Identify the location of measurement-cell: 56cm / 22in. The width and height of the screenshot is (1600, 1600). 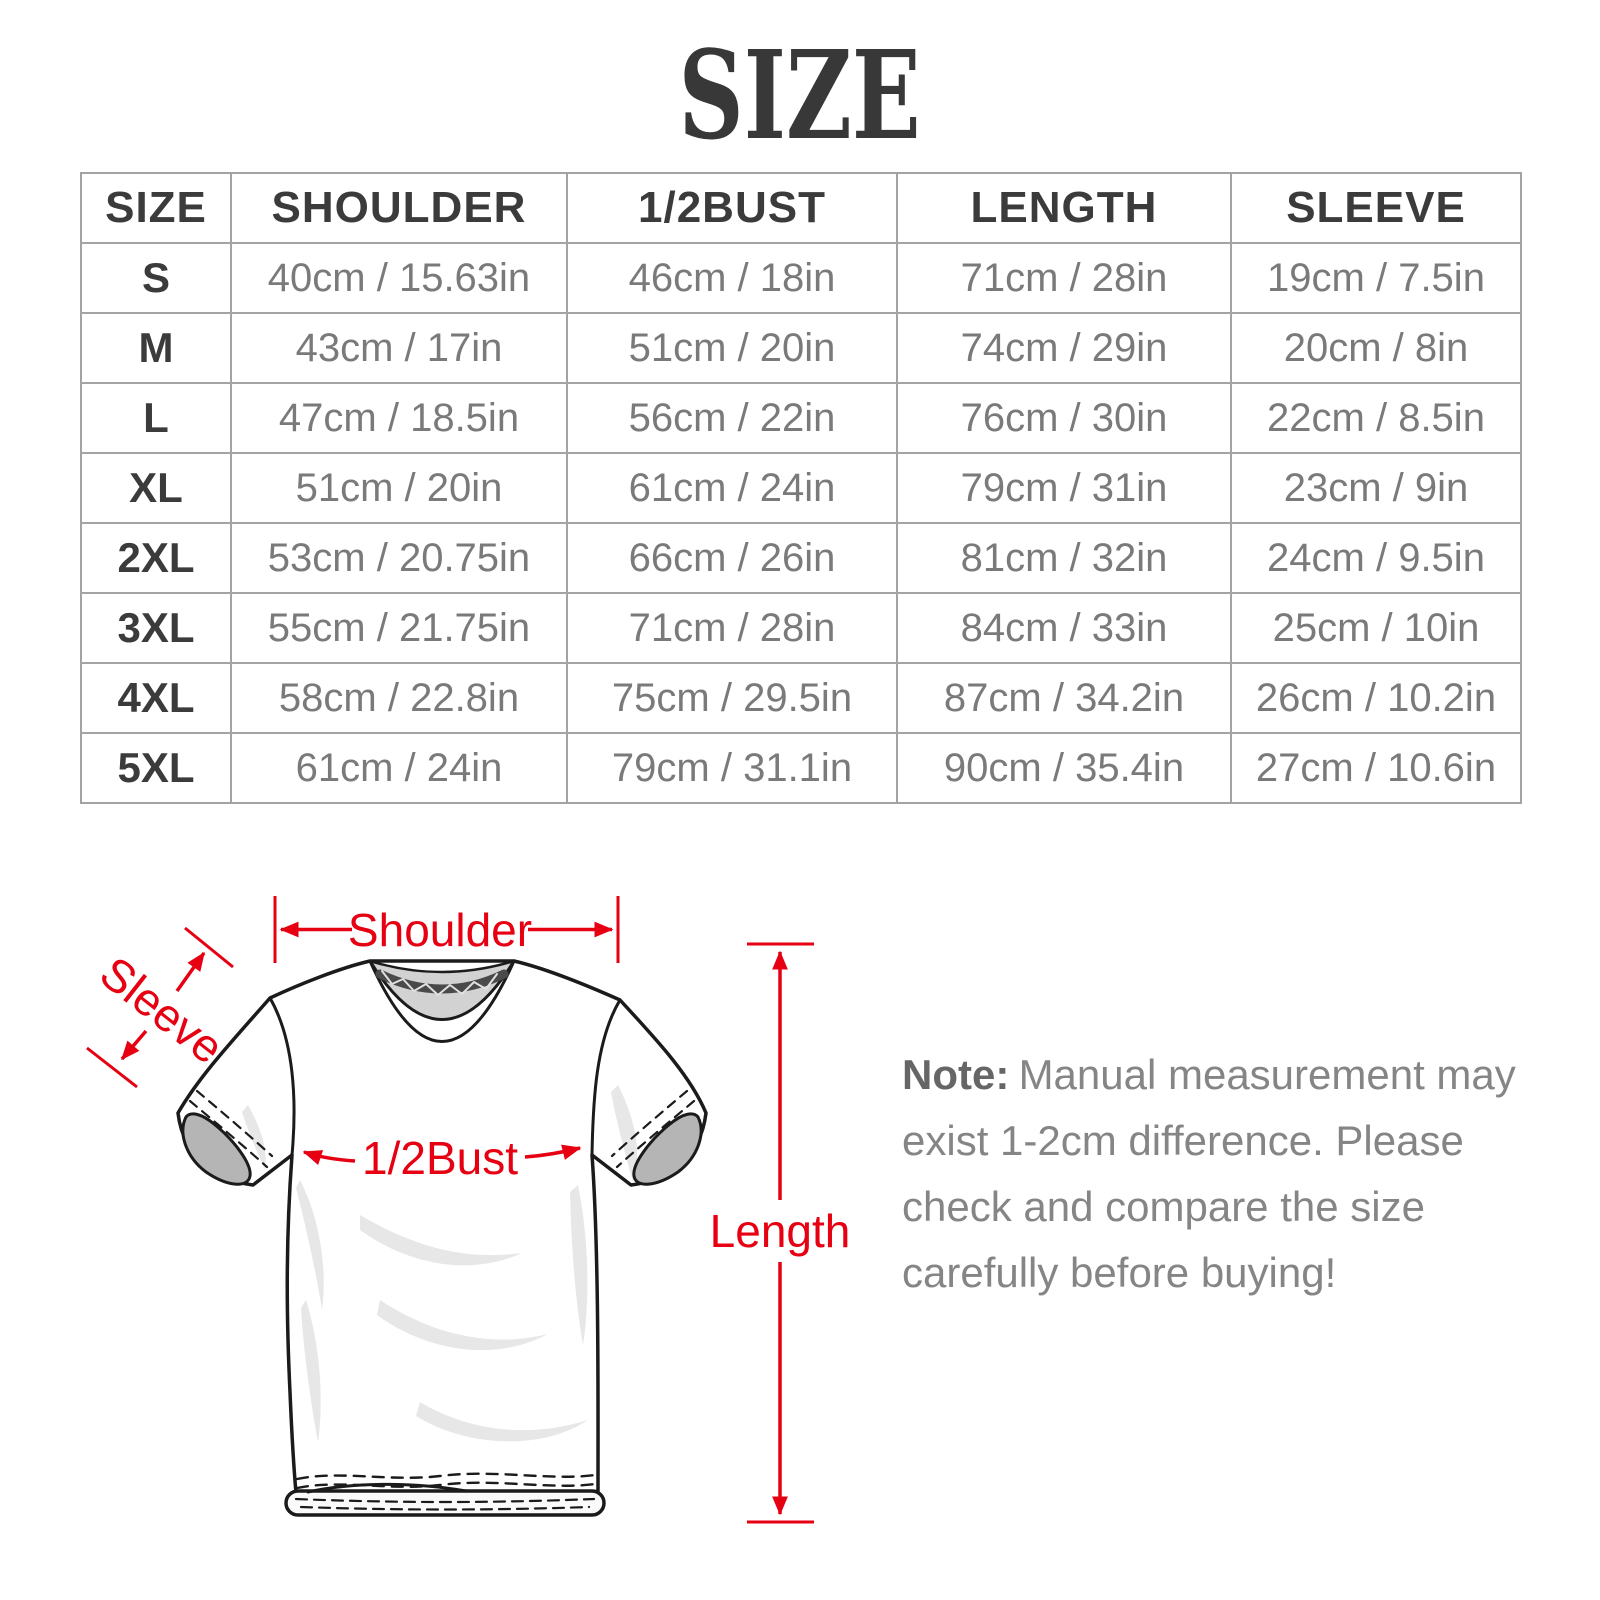
(732, 418).